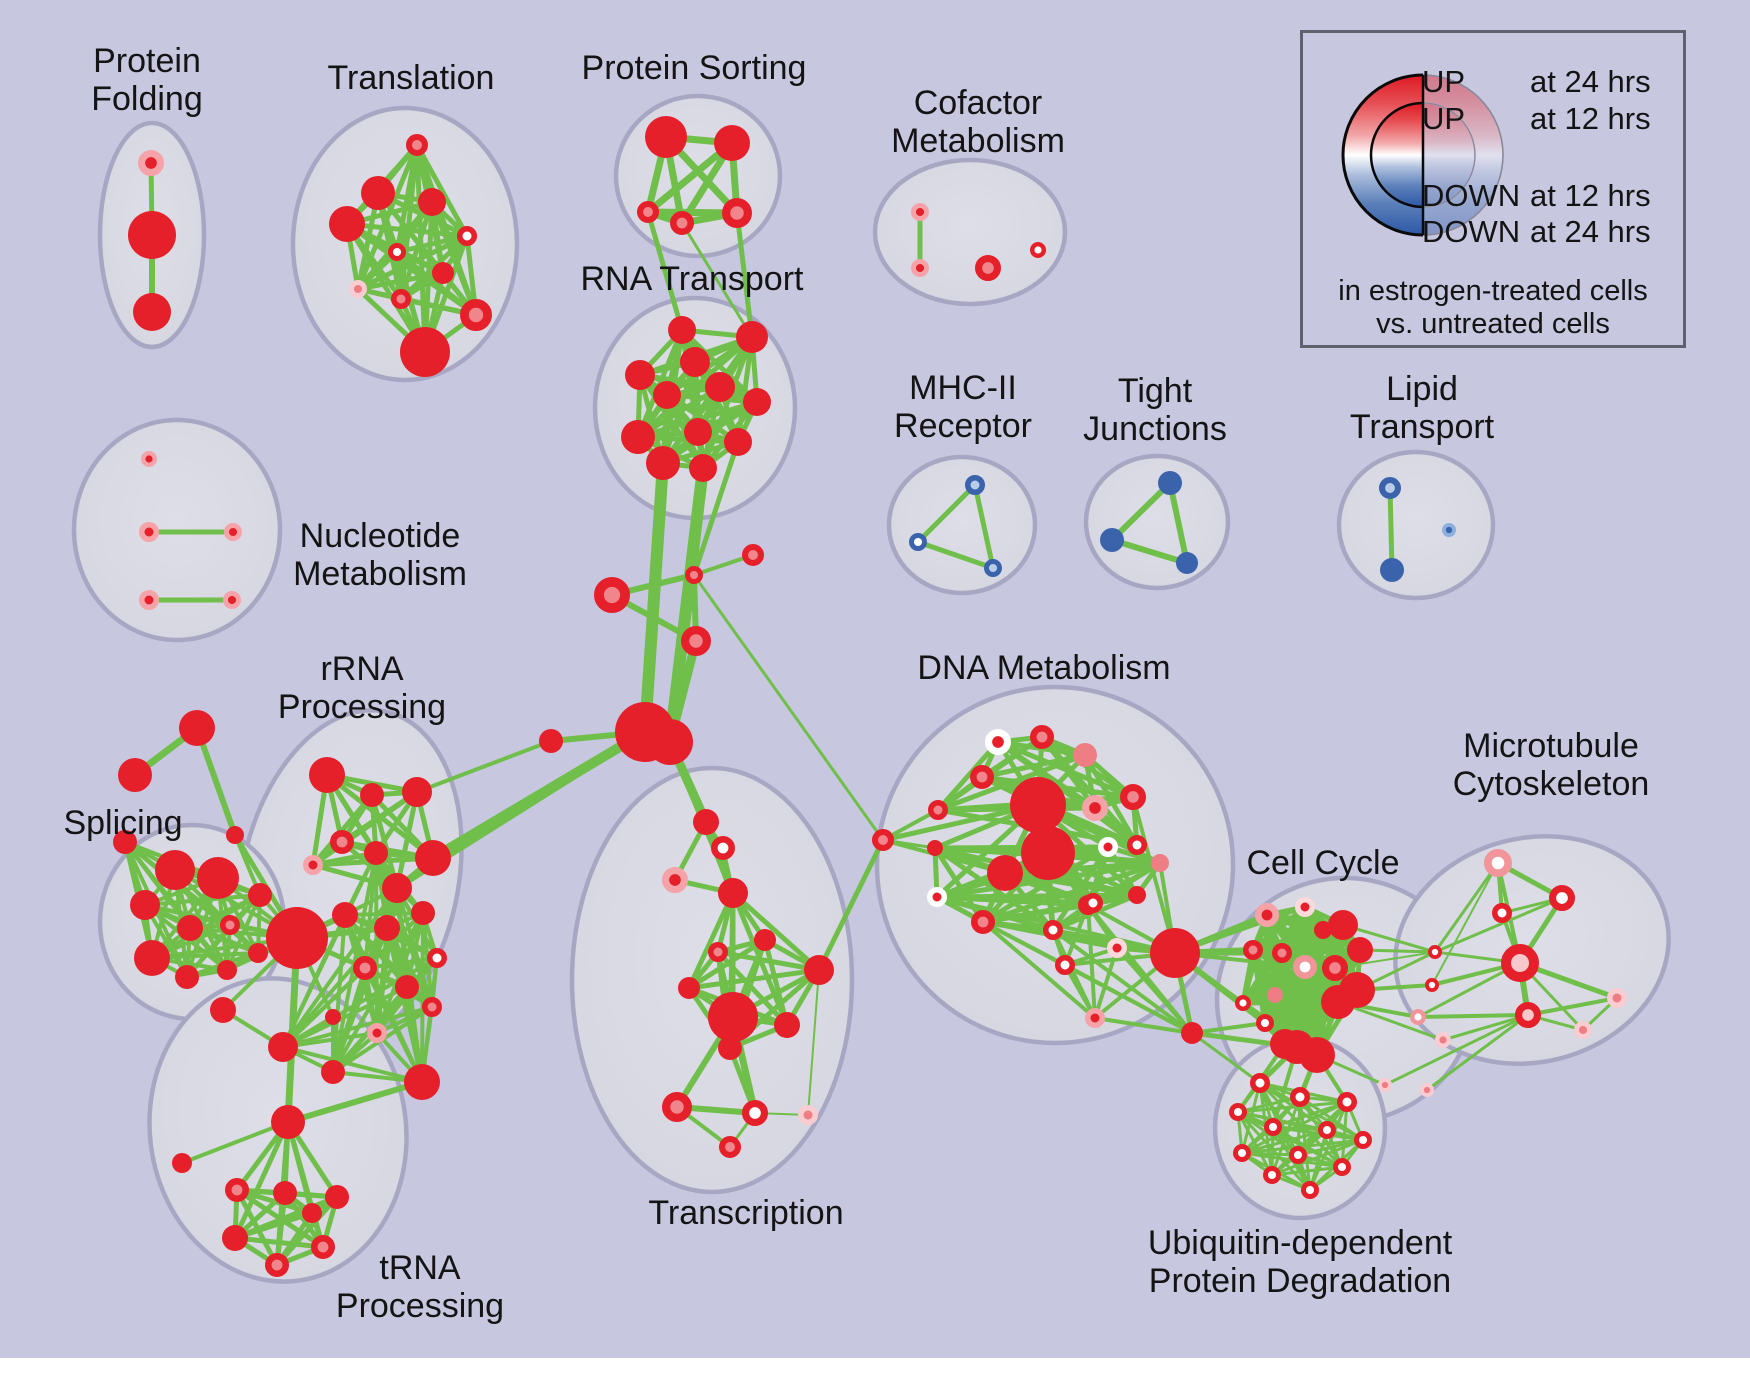  What do you see at coordinates (150, 162) in the screenshot?
I see `network-node-PF0` at bounding box center [150, 162].